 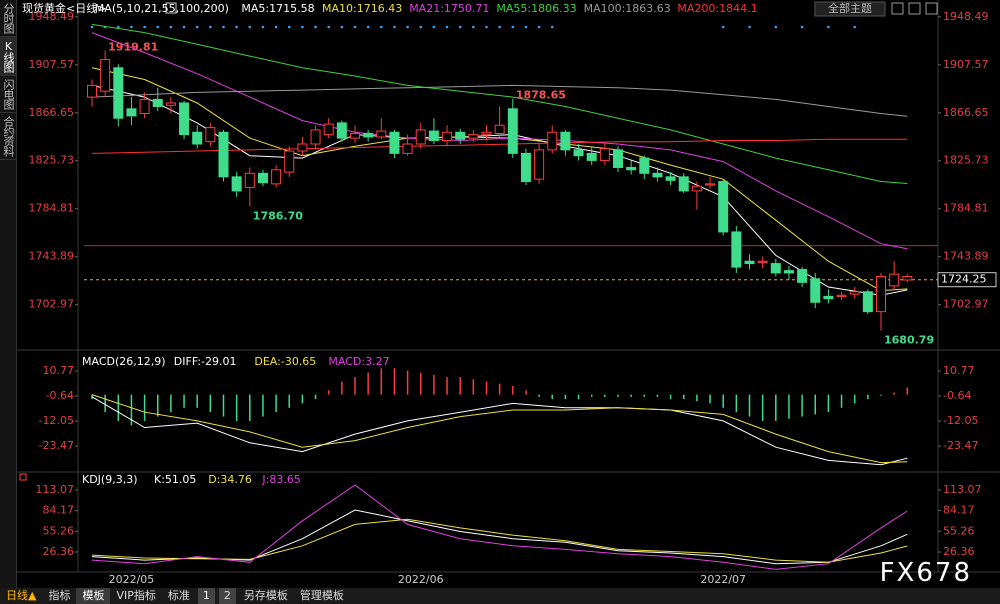 I want to click on legend-entry: MA21:1750.71, so click(x=449, y=8).